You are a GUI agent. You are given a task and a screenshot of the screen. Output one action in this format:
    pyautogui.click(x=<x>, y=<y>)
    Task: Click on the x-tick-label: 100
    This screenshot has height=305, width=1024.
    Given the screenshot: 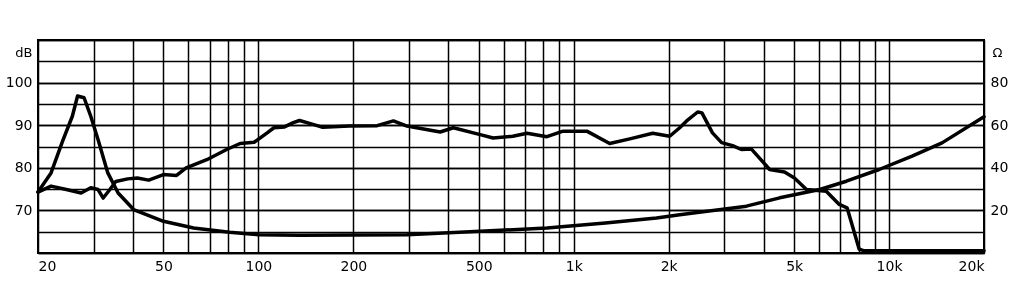 What is the action you would take?
    pyautogui.click(x=259, y=265)
    